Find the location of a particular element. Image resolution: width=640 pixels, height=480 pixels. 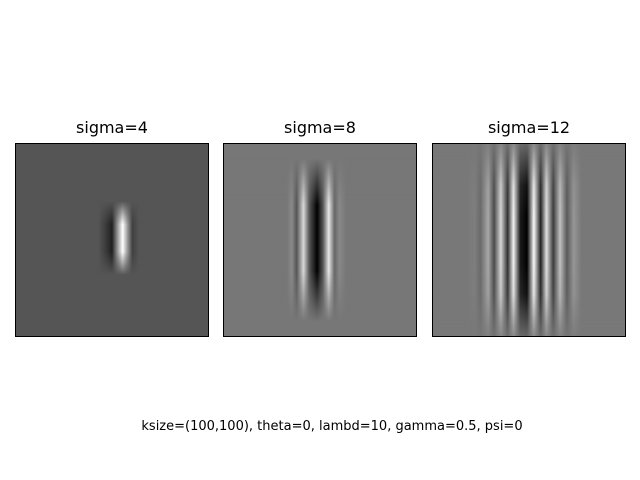

panel-title-sigma-12: sigma=12 is located at coordinates (529, 128).